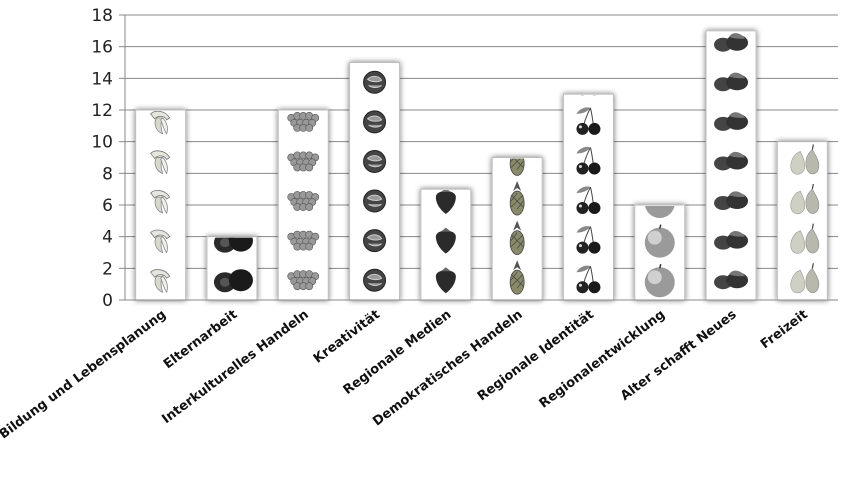 Image resolution: width=851 pixels, height=480 pixels. Describe the element at coordinates (102, 48) in the screenshot. I see `y-tick-label: 16` at that location.